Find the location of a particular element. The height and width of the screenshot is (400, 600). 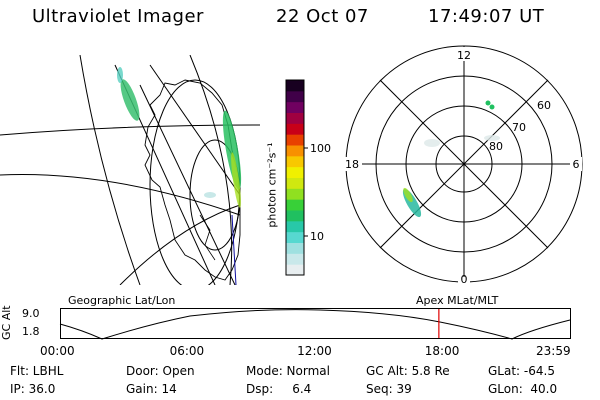

observation-date: 22 Oct 07 is located at coordinates (322, 16).